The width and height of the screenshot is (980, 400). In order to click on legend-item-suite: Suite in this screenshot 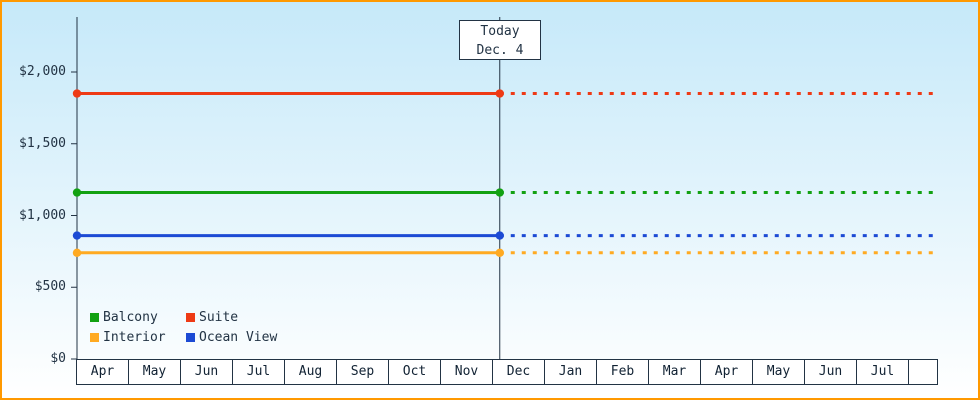, I will do `click(231, 317)`.